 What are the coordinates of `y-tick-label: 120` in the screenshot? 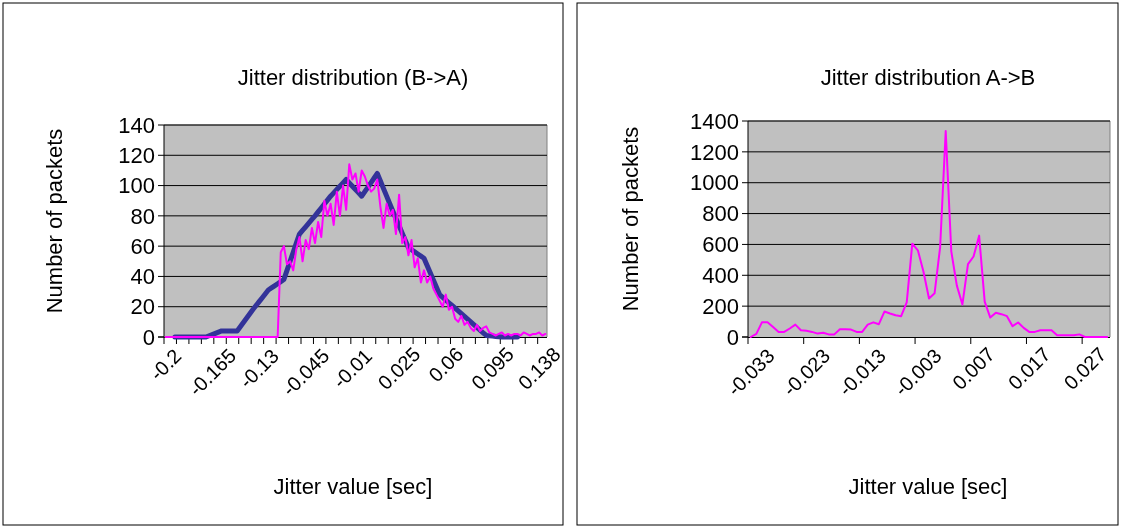 It's located at (136, 155).